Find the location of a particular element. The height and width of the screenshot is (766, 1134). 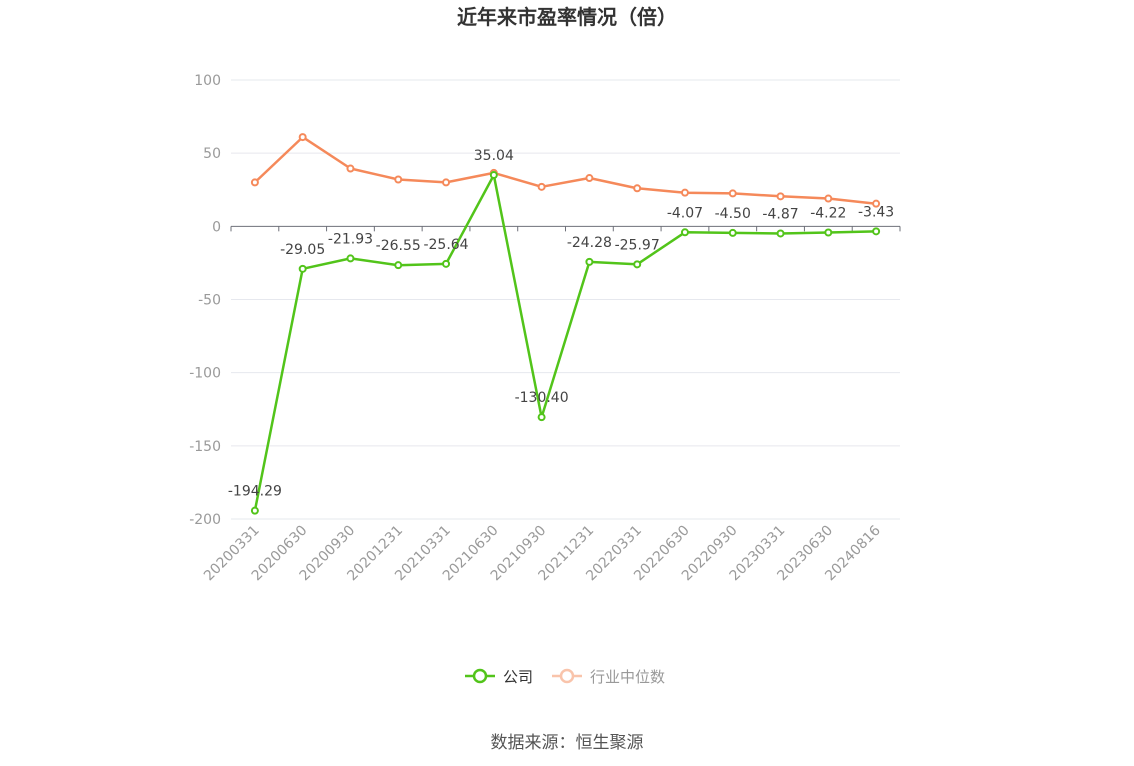

legend-item-1: 行业中位数 is located at coordinates (608, 677).